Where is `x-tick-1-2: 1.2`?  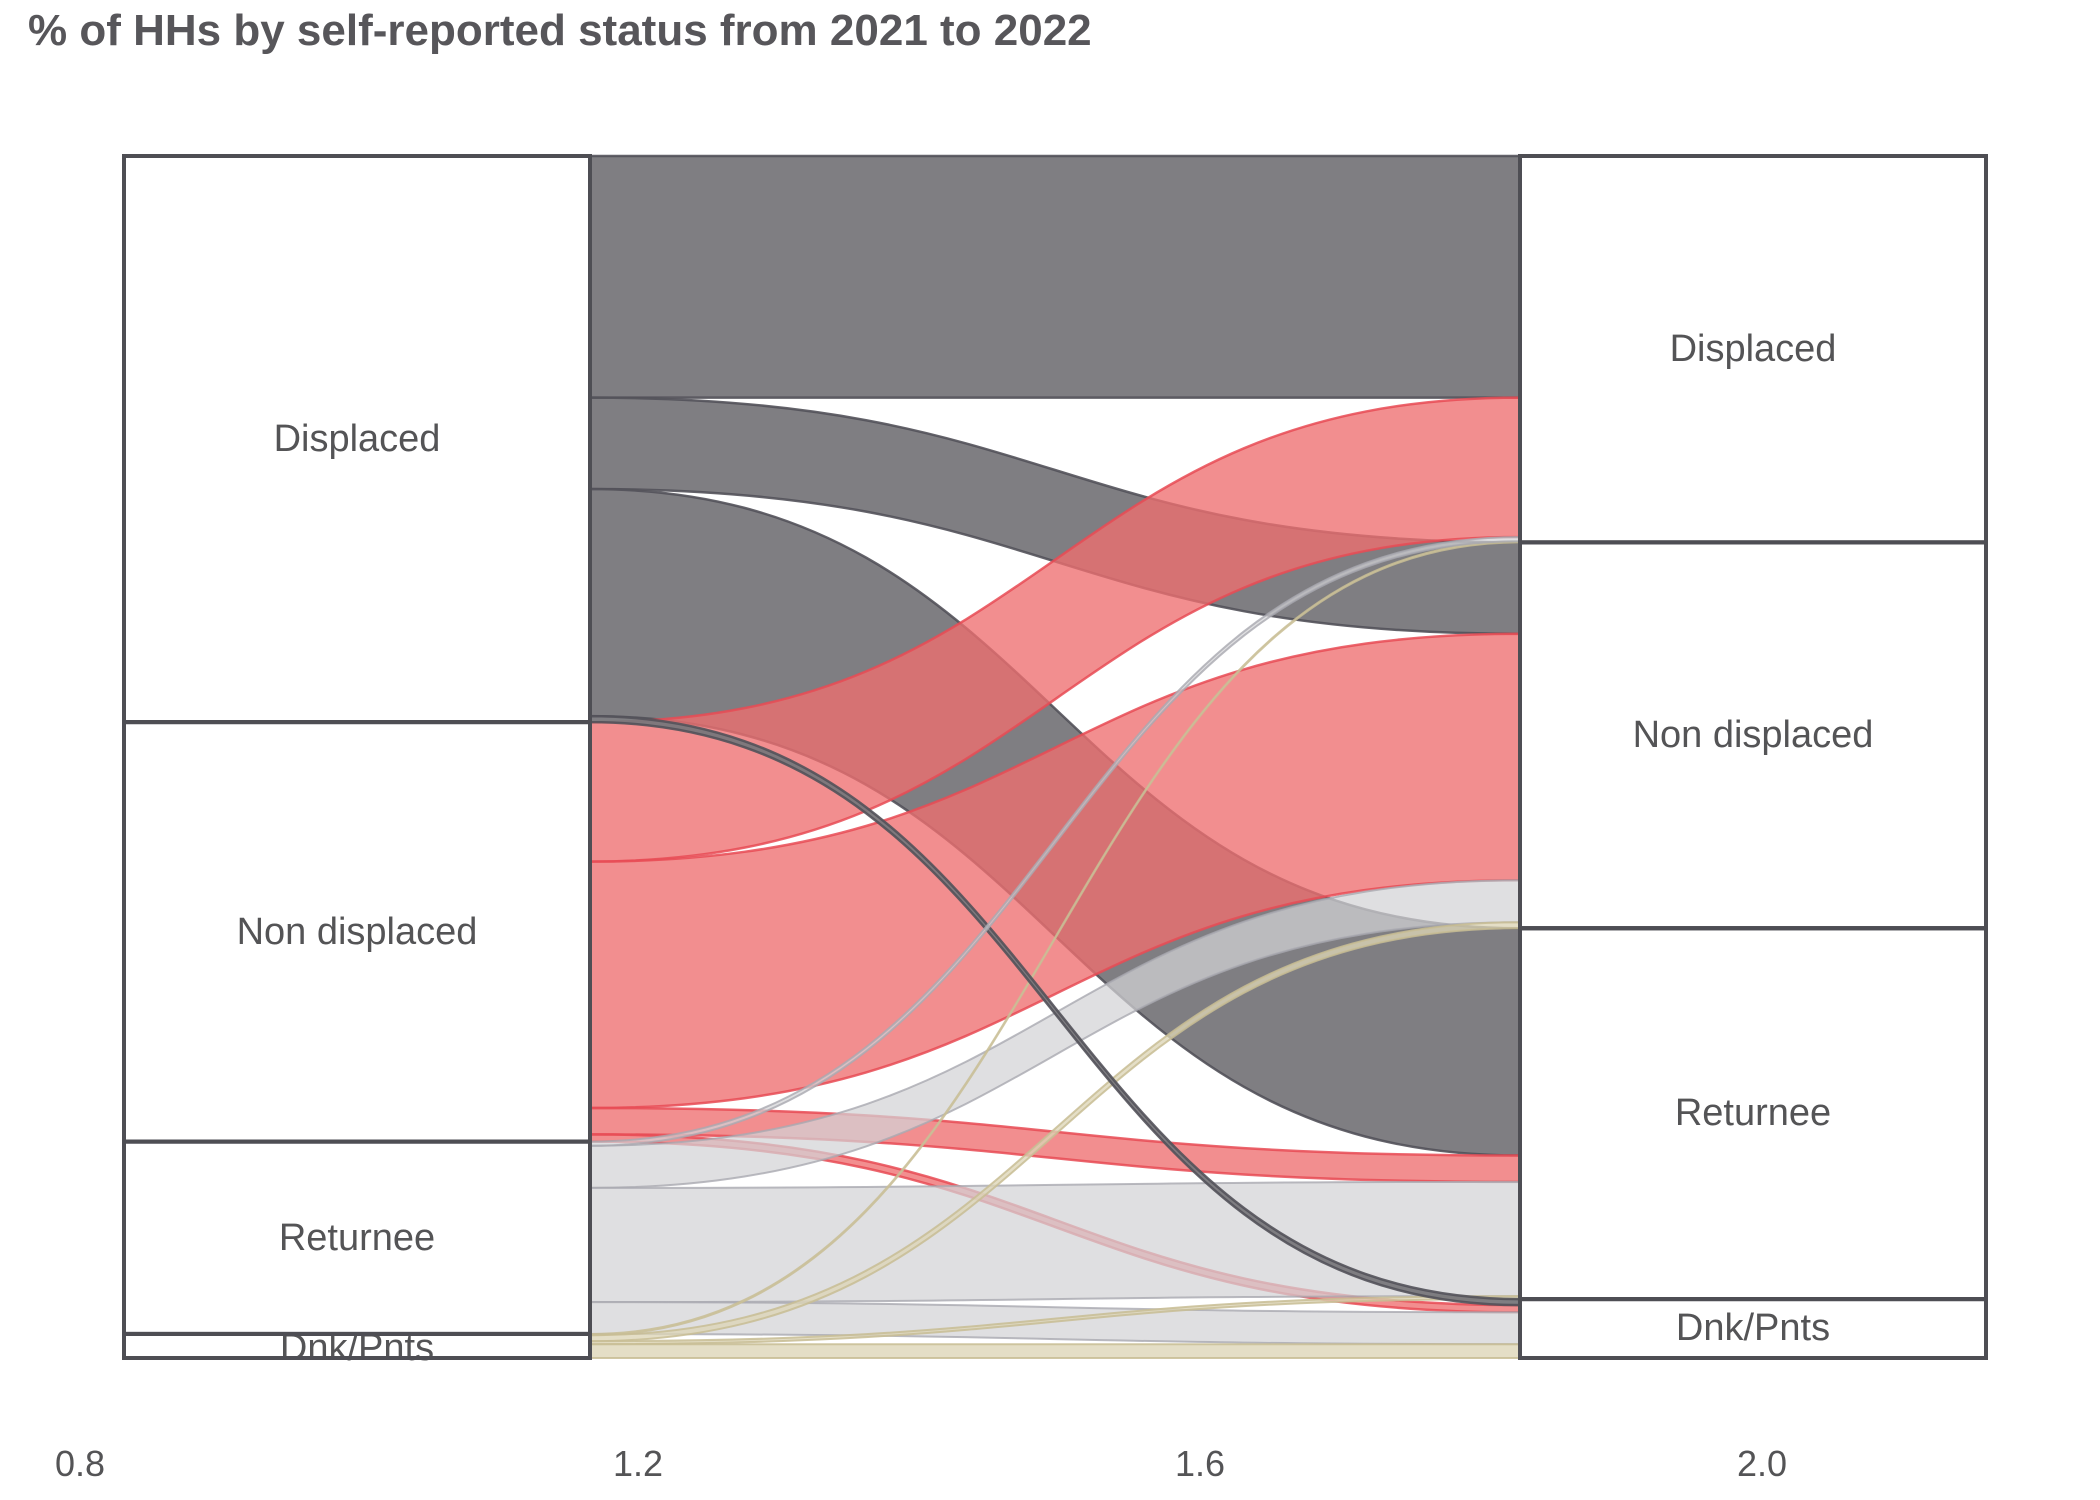
x-tick-1-2: 1.2 is located at coordinates (638, 1463).